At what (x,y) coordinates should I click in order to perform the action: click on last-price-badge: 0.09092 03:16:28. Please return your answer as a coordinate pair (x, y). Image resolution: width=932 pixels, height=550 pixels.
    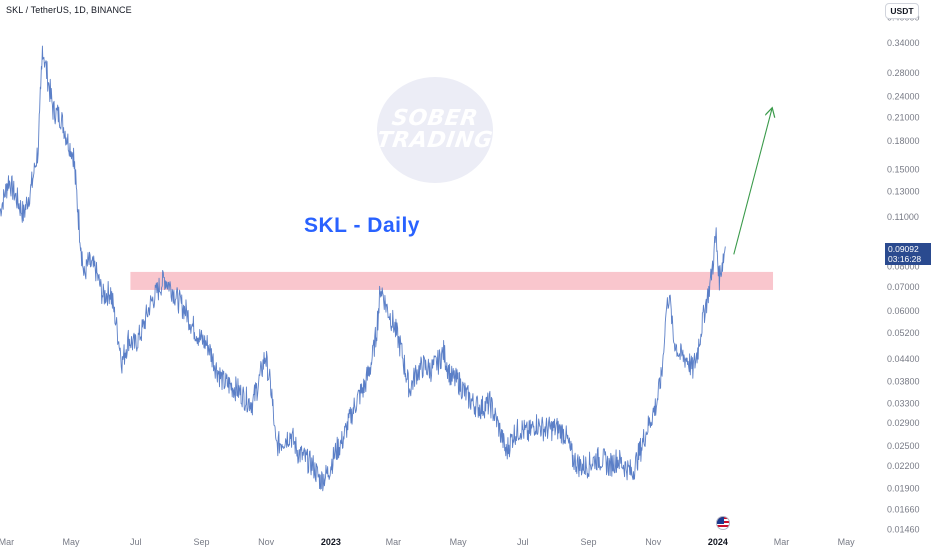
    Looking at the image, I should click on (908, 254).